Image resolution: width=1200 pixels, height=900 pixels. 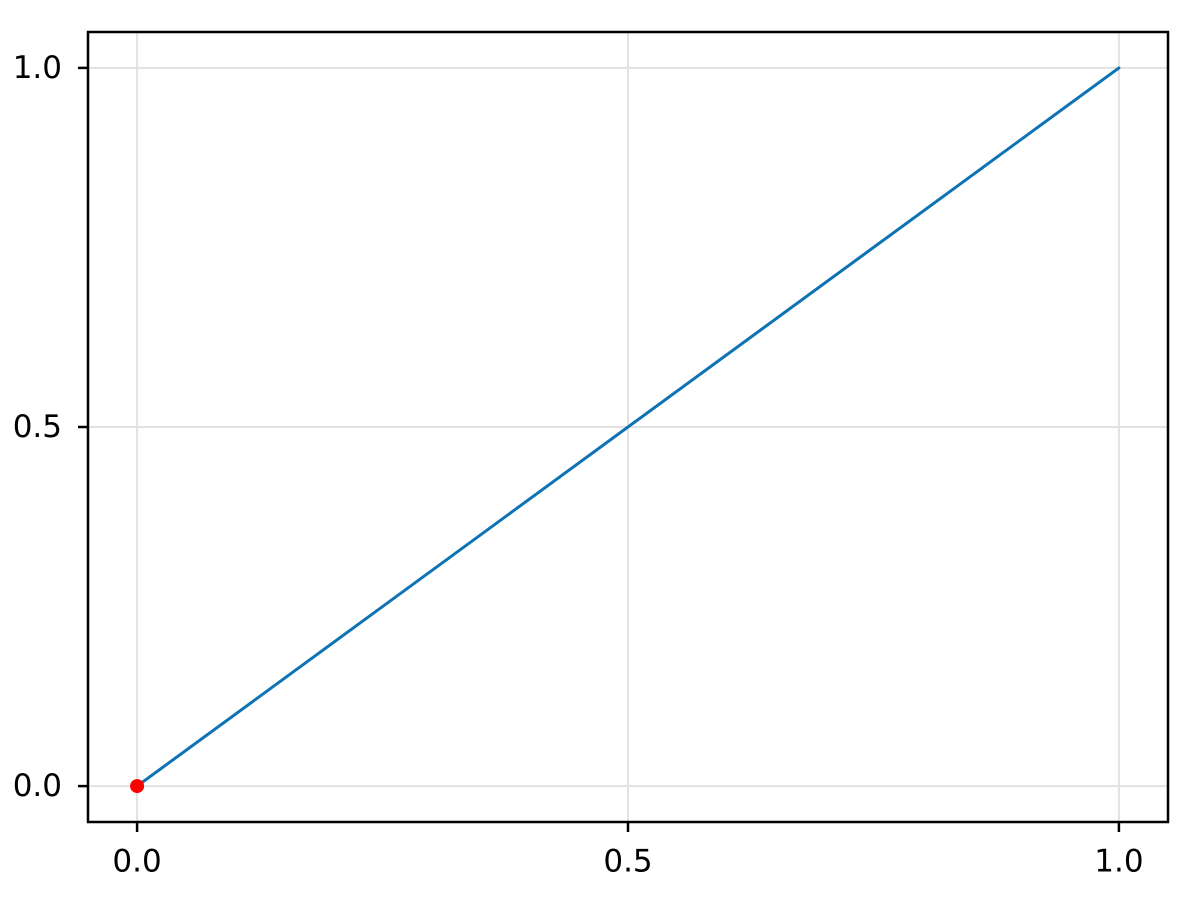 I want to click on data-point-marker, so click(x=137, y=786).